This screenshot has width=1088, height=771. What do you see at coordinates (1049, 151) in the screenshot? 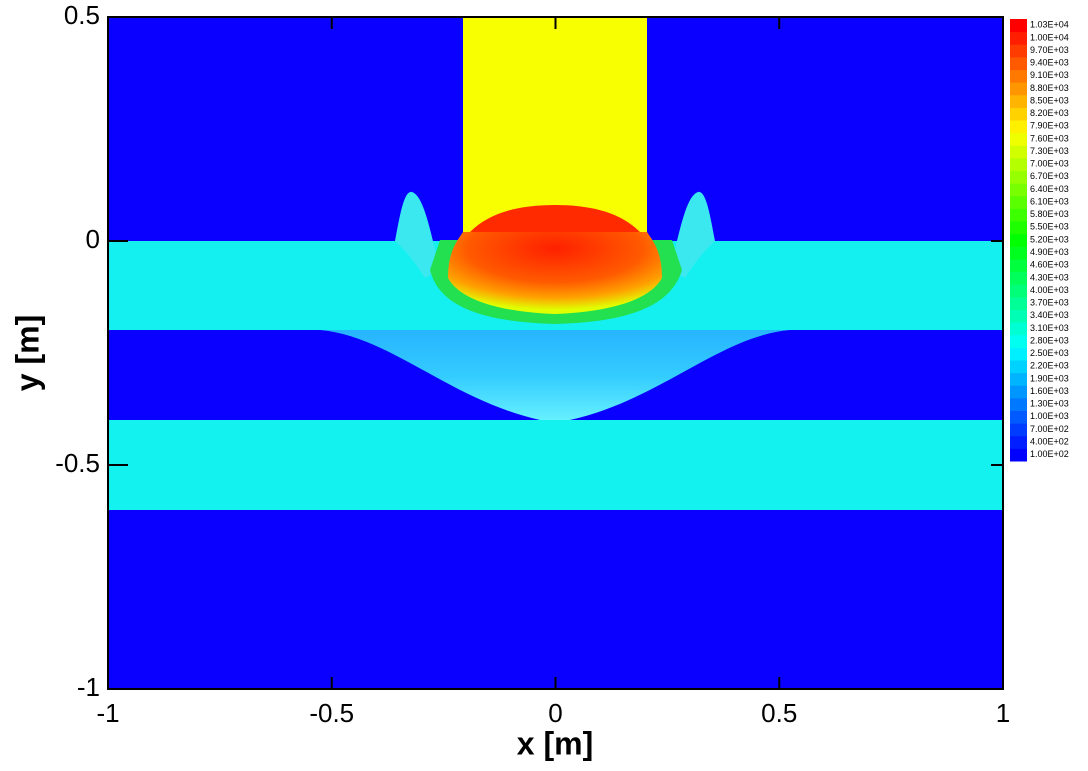
I see `colorbar-label: 7.30E+03` at bounding box center [1049, 151].